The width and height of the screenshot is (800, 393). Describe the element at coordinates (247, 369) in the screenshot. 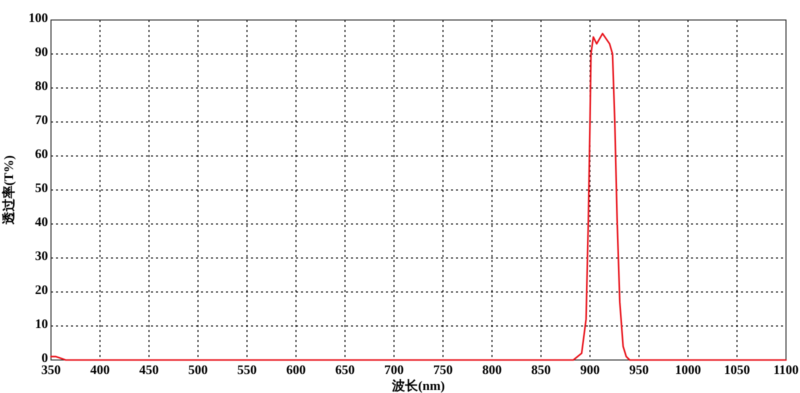

I see `x-tick-label: 550` at that location.